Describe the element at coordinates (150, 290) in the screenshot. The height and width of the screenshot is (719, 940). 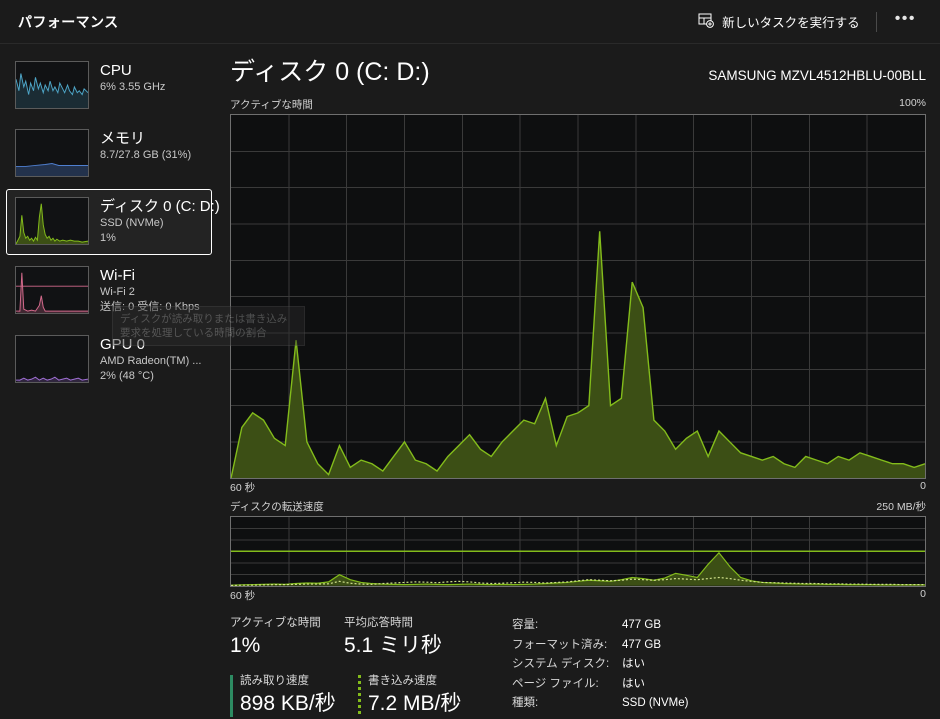
I see `sidebar-item-wifi-texts: Wi-Fi Wi-Fi 2 送信: 0 受信: 0 Kbps` at that location.